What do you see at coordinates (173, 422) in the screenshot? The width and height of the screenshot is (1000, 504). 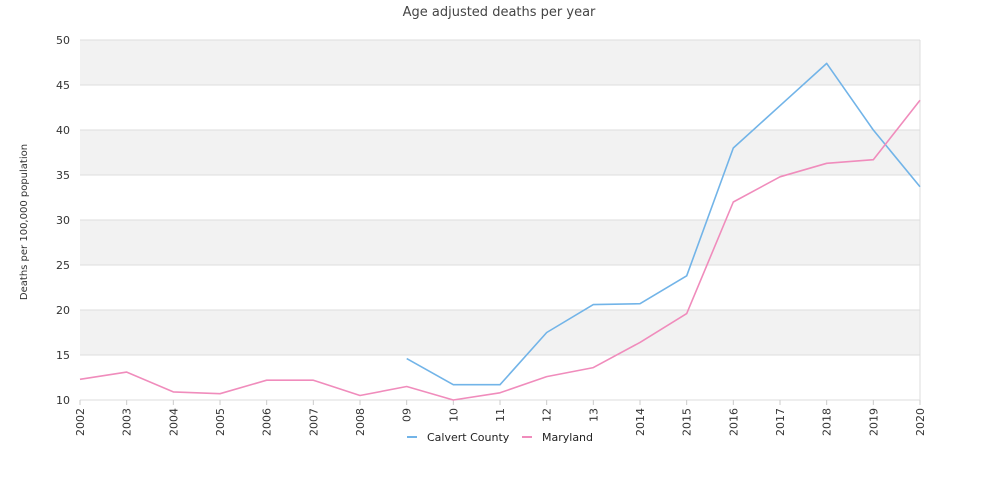 I see `x-tick-label: 2004` at bounding box center [173, 422].